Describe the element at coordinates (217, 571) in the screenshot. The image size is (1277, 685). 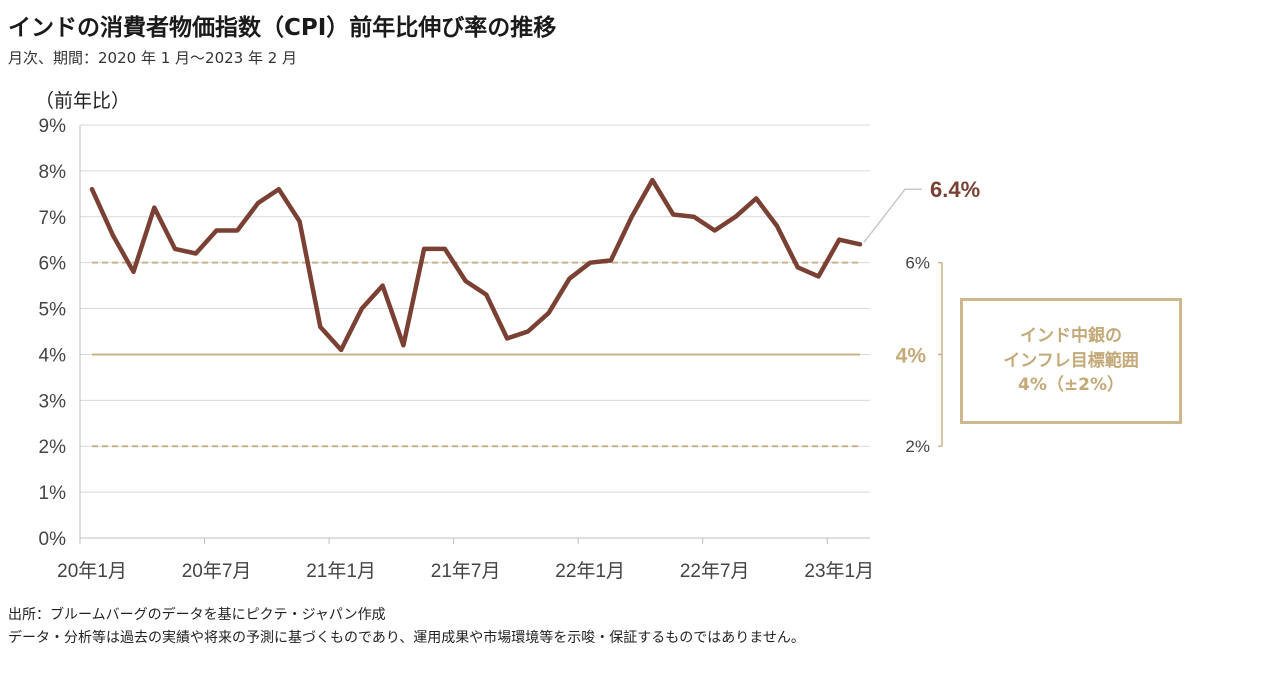
I see `x-tick-label: 20年7月` at that location.